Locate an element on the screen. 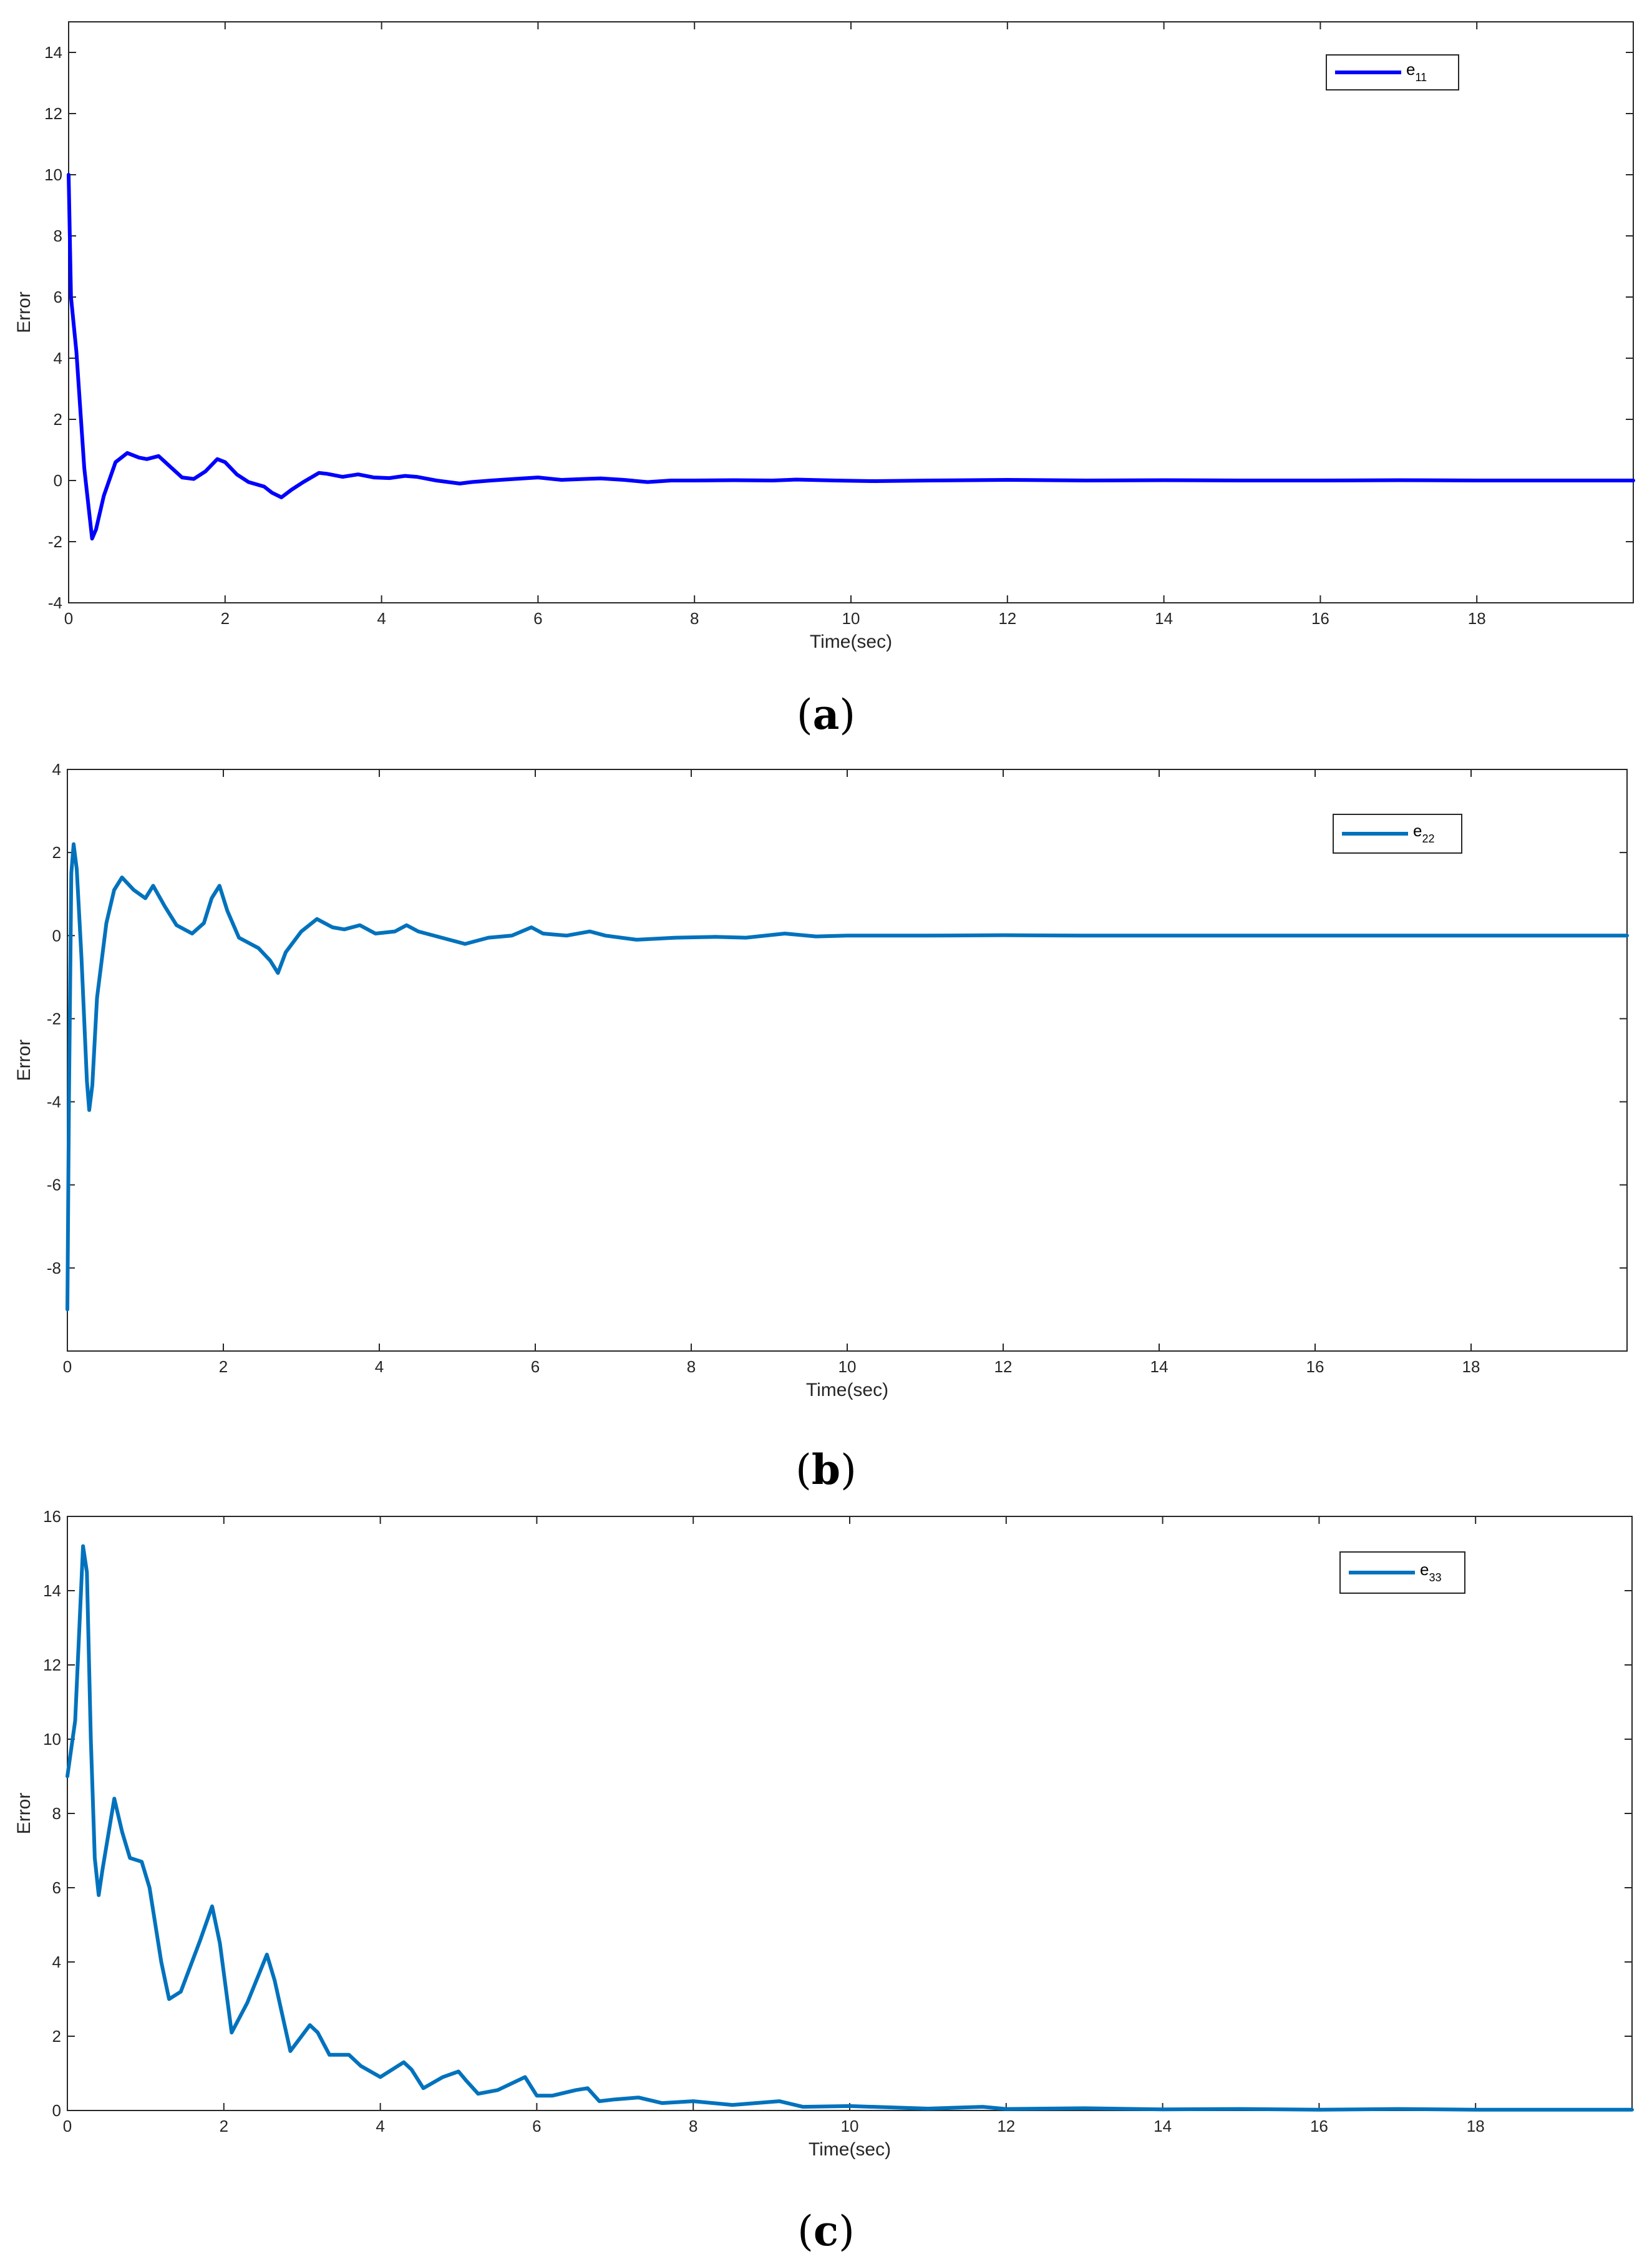 The width and height of the screenshot is (1652, 2264). chart-c-x-tick-label-4: 8 is located at coordinates (693, 2126).